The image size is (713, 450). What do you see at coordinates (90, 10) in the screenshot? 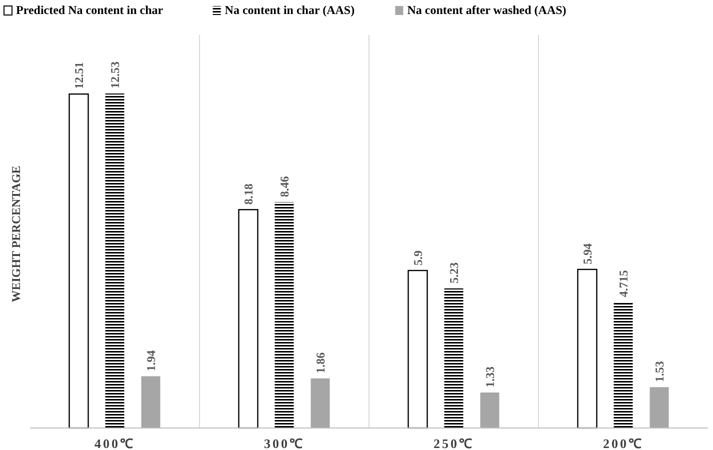
I see `legend-label: Predicted Na content in char` at bounding box center [90, 10].